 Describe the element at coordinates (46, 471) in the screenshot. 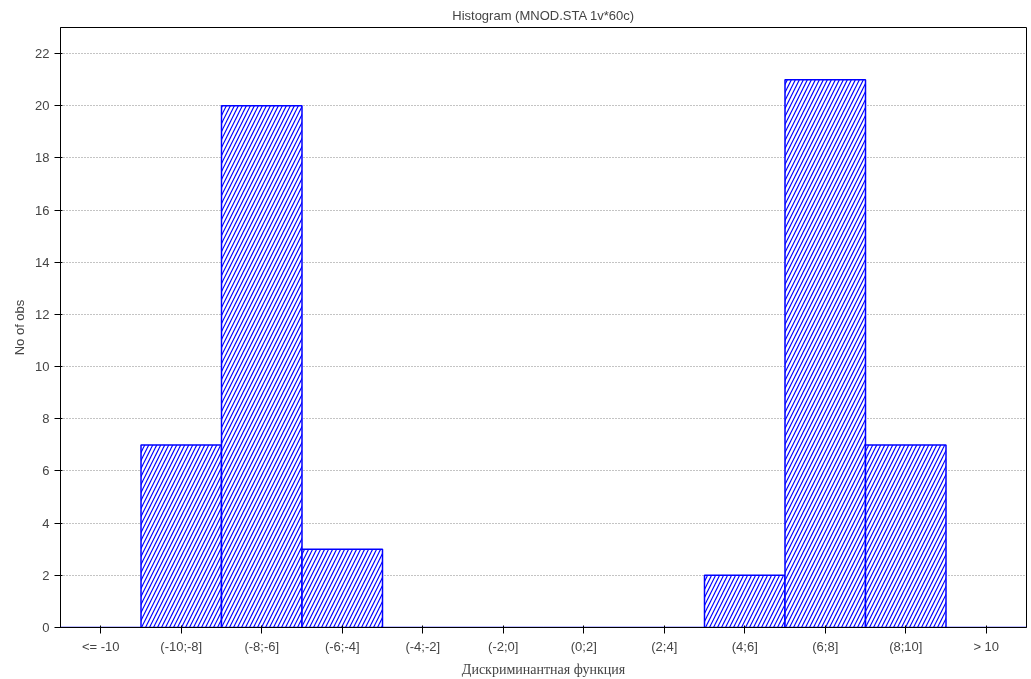

I see `y-tick-label: 6` at that location.